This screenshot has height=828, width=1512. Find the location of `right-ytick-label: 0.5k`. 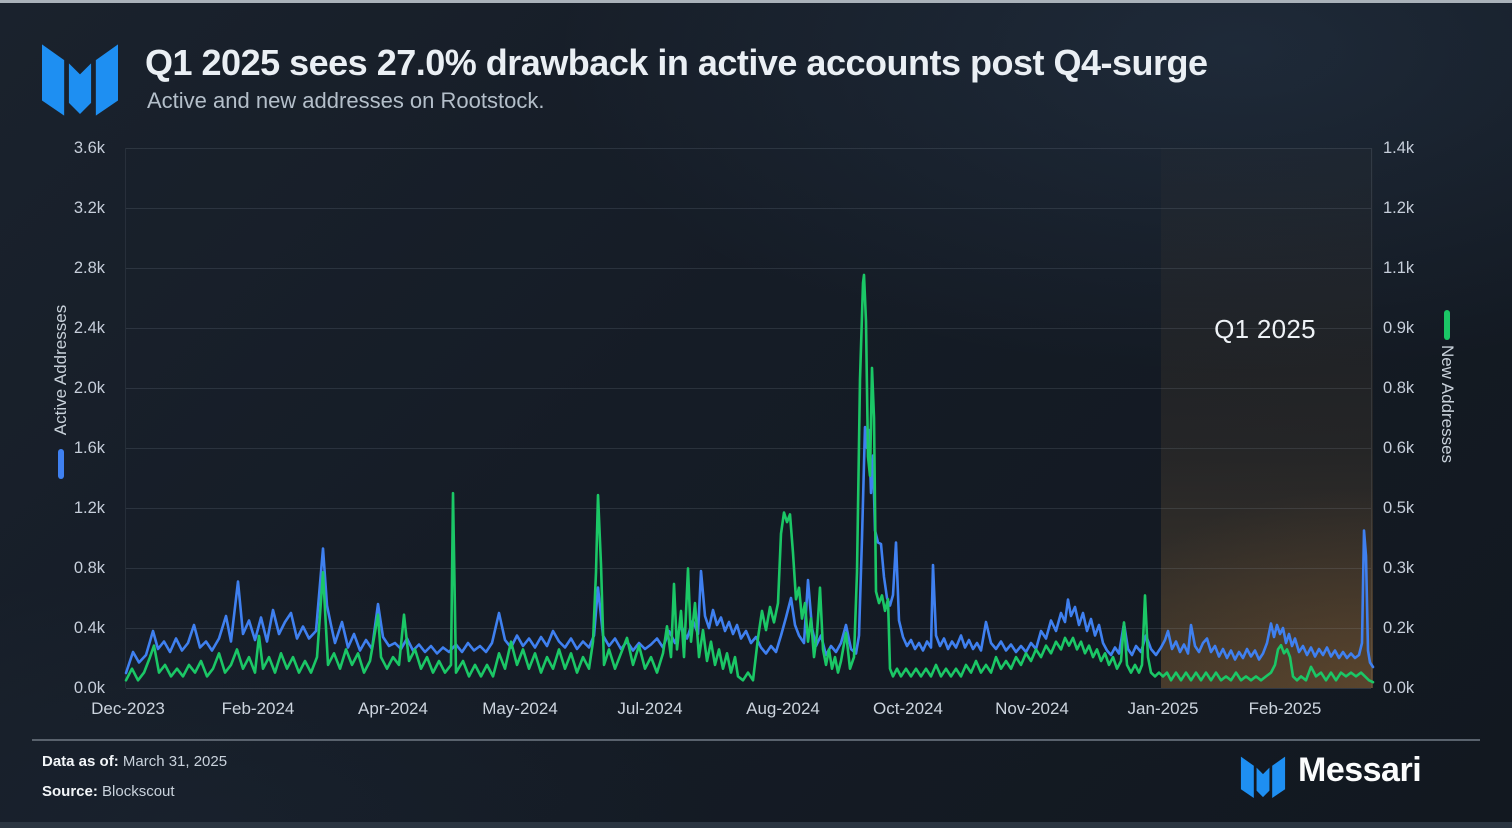

right-ytick-label: 0.5k is located at coordinates (1399, 508).